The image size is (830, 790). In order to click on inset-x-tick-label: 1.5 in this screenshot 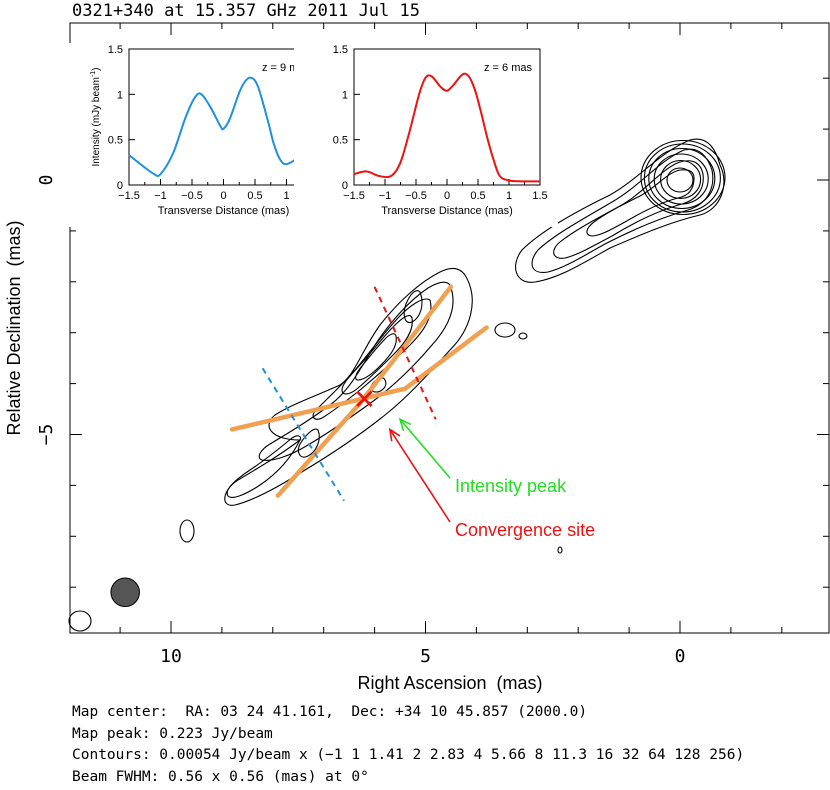, I will do `click(539, 196)`.